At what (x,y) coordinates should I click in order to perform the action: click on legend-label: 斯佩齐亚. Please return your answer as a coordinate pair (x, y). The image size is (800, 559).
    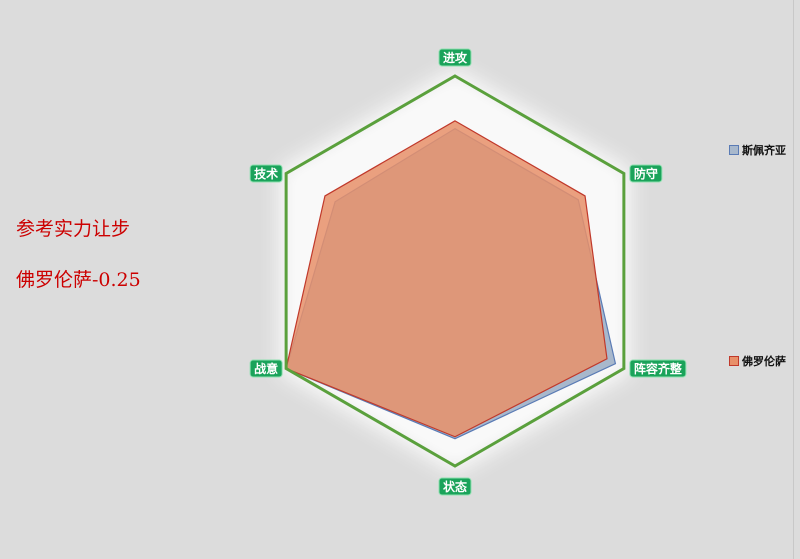
    Looking at the image, I should click on (764, 150).